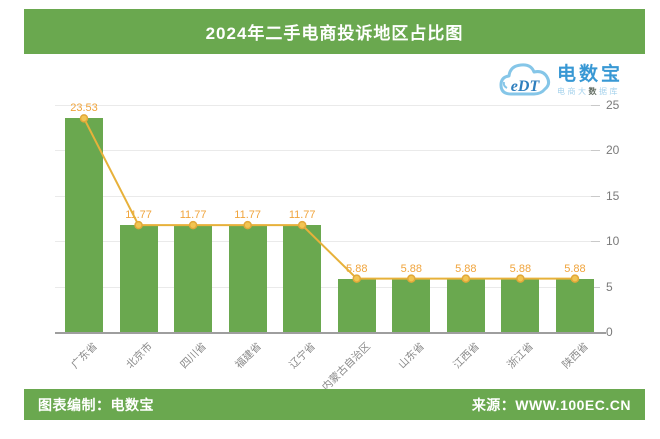 The width and height of the screenshot is (660, 439). Describe the element at coordinates (330, 333) in the screenshot. I see `x-axis-line` at that location.